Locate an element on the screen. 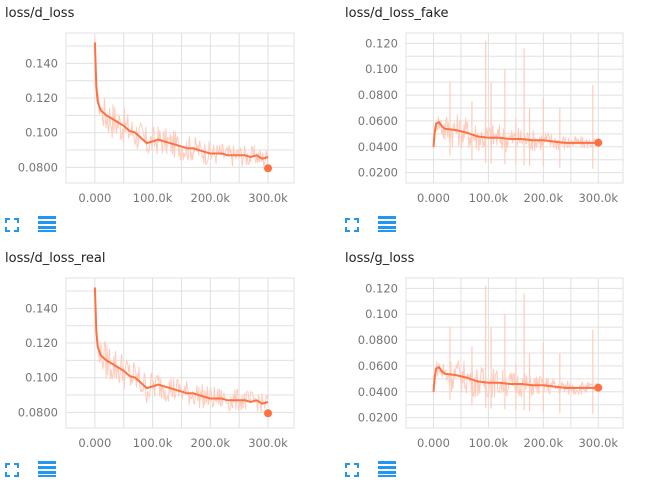  raw-series-line is located at coordinates (181, 102).